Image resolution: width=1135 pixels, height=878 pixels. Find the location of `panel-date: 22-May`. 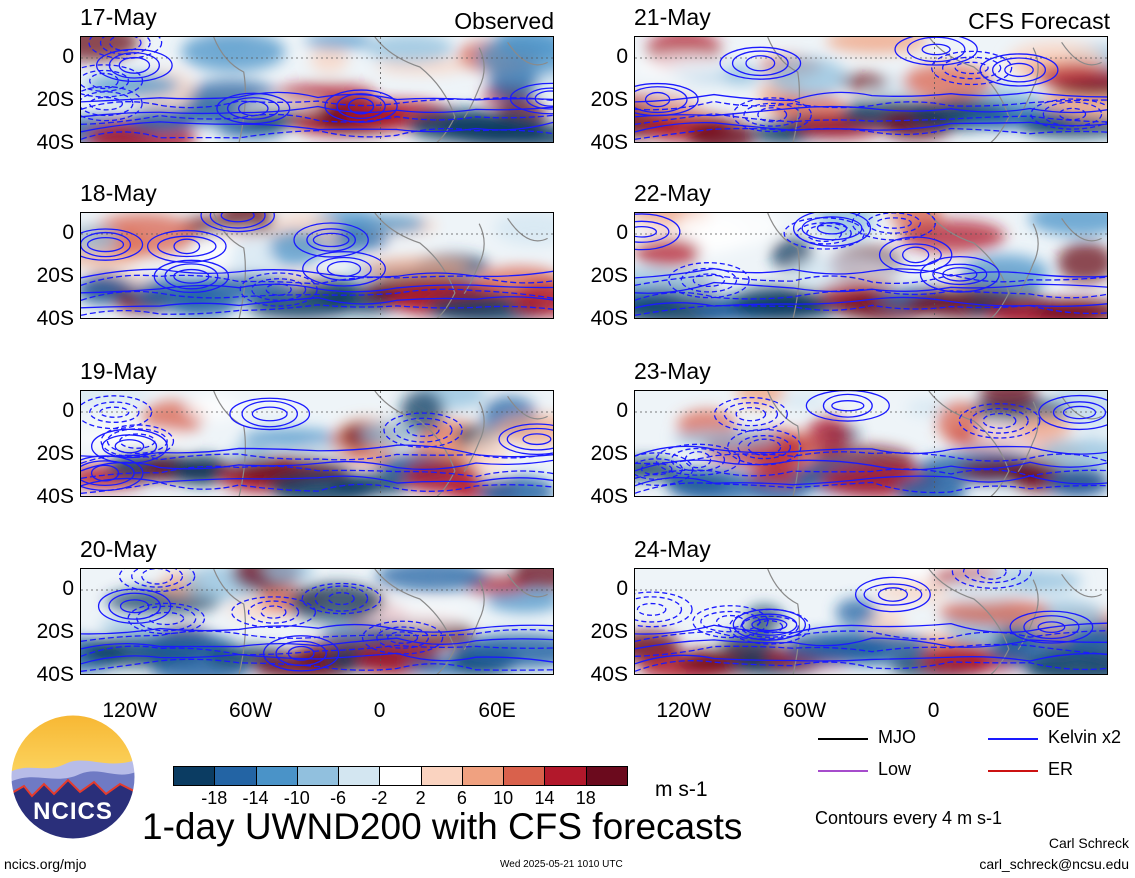

panel-date: 22-May is located at coordinates (672, 193).